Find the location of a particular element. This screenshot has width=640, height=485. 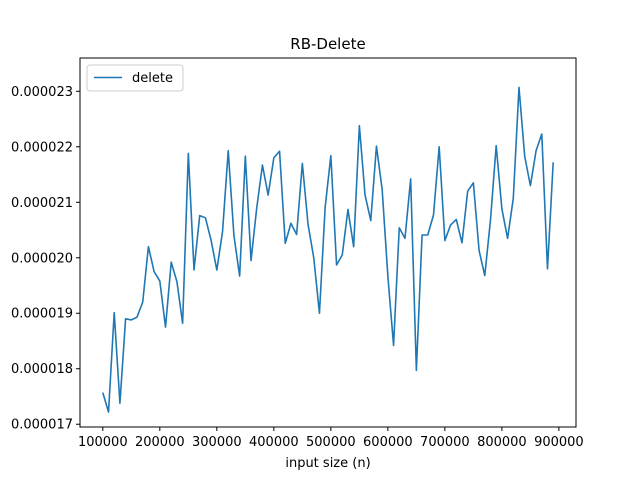

x-tick-label: 500000 is located at coordinates (331, 442).